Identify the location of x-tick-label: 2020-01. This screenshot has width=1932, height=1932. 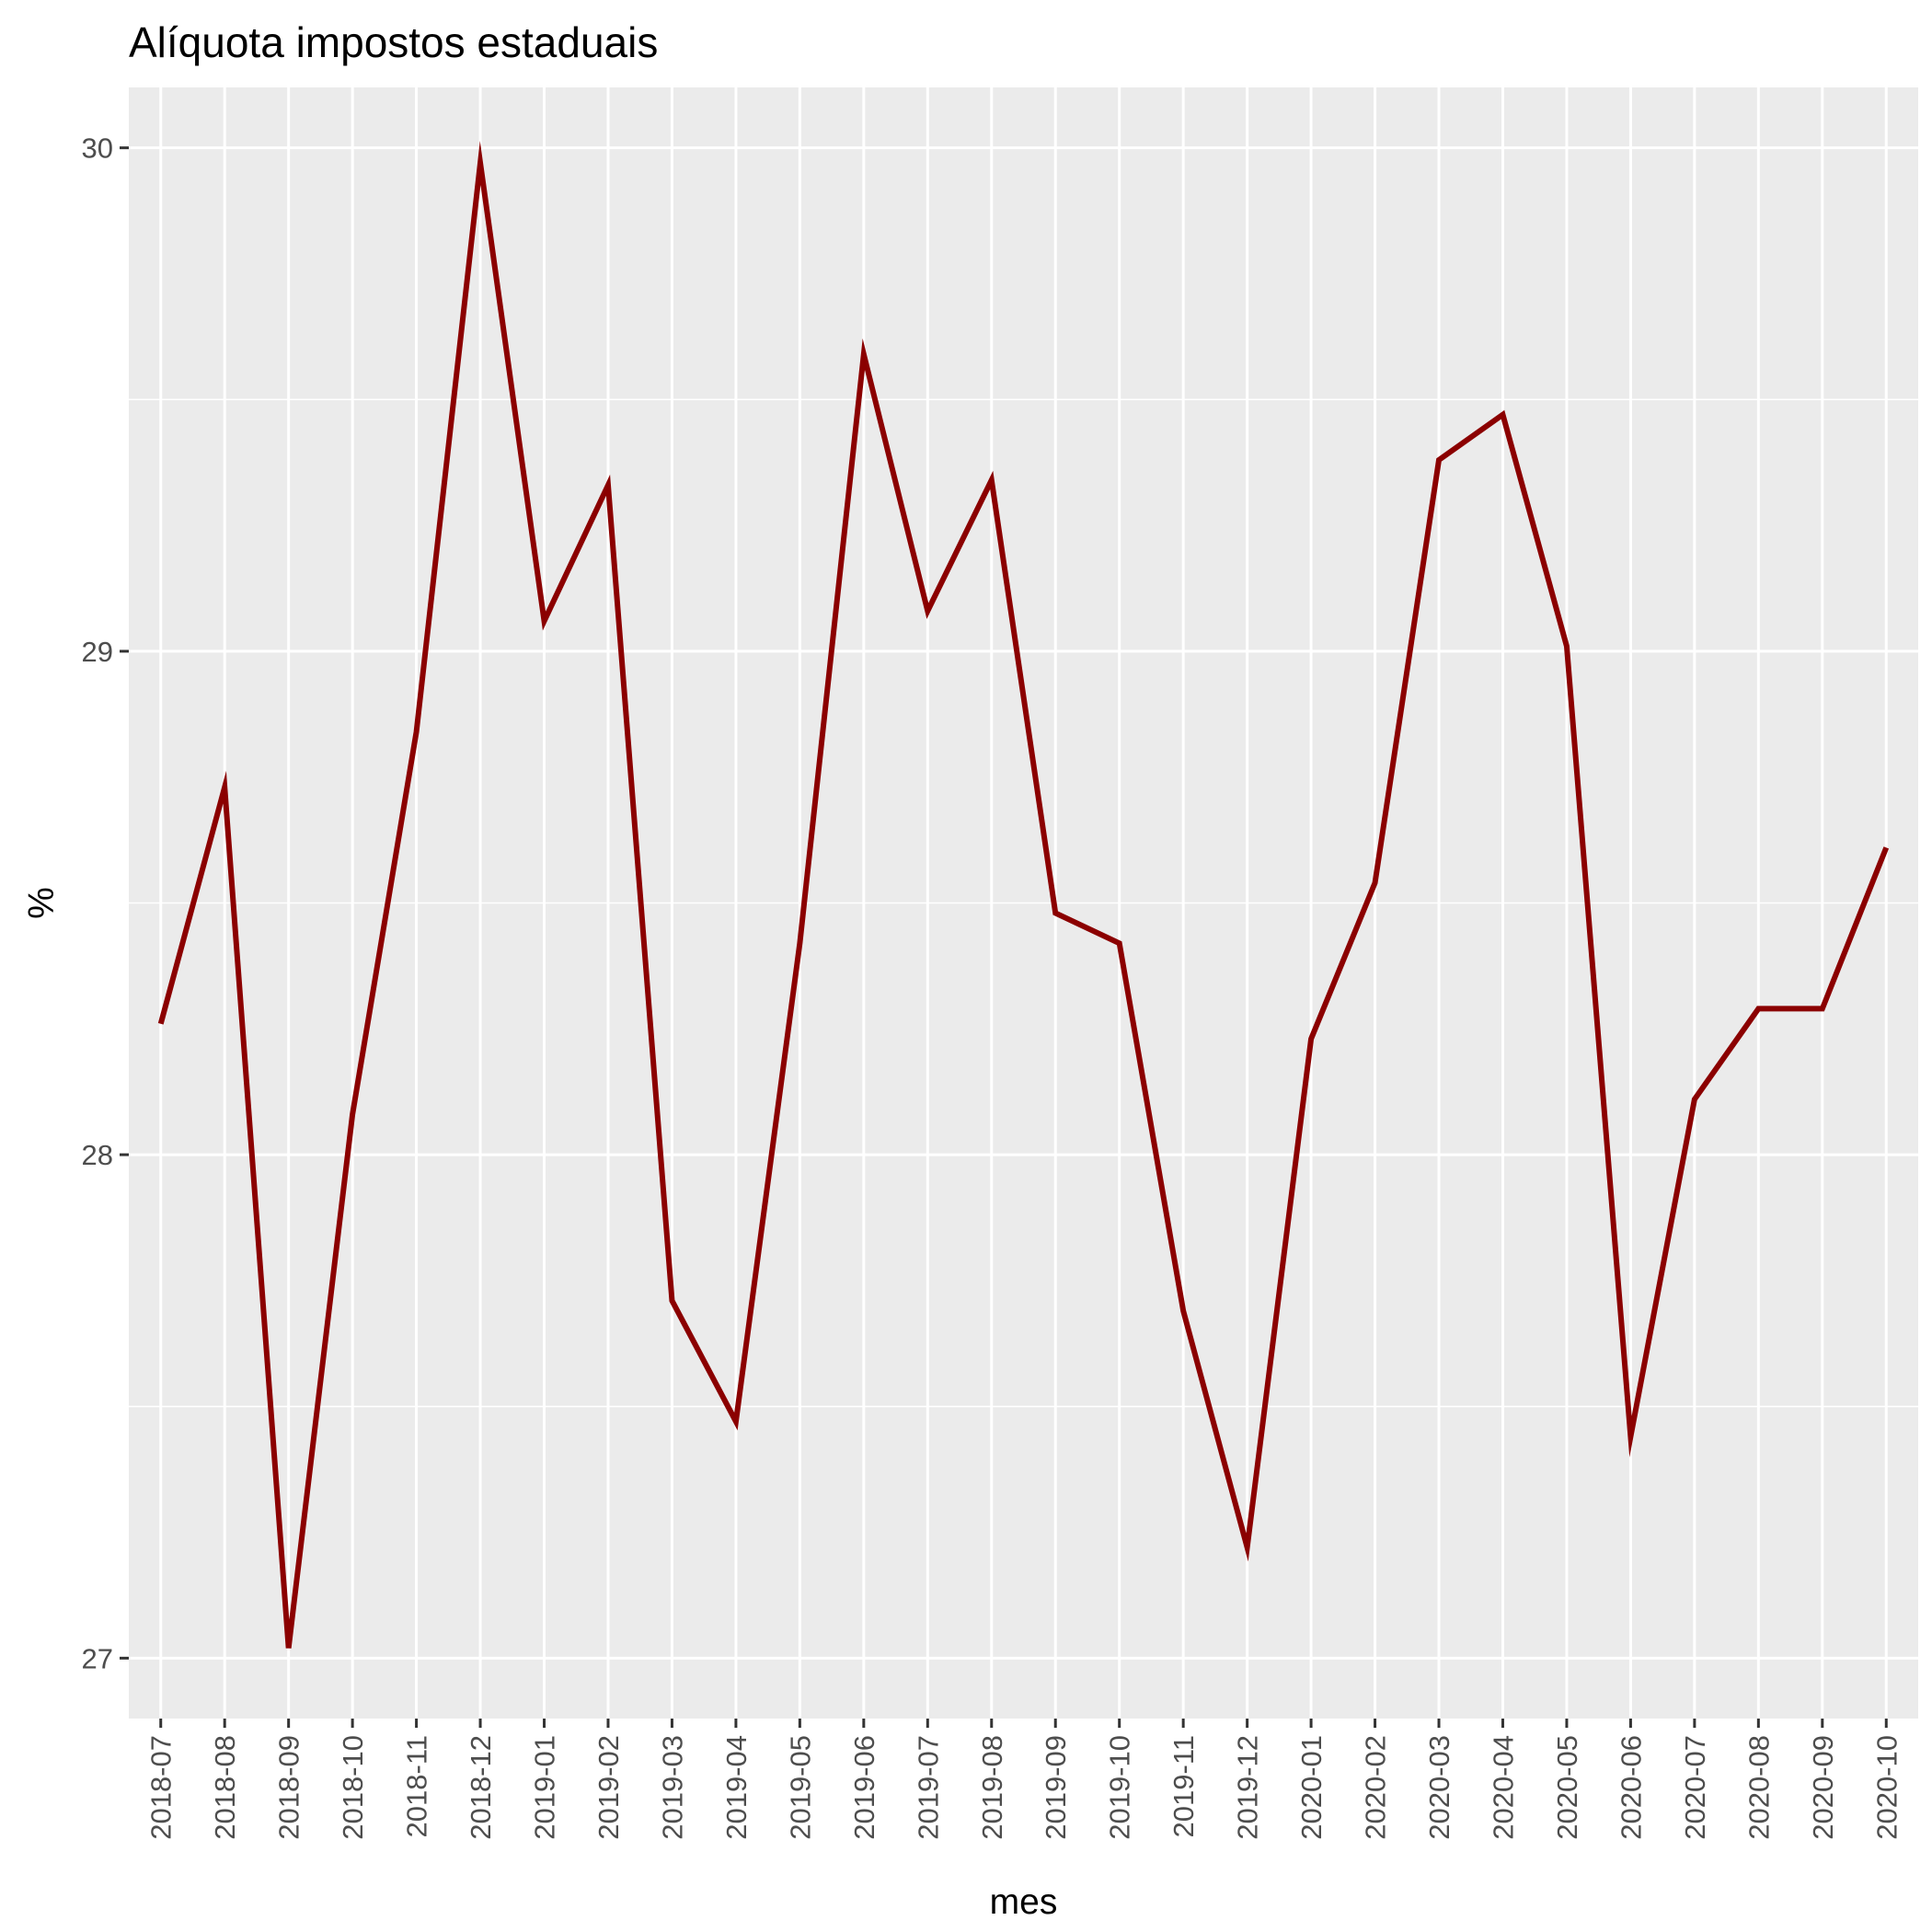
(1311, 1787).